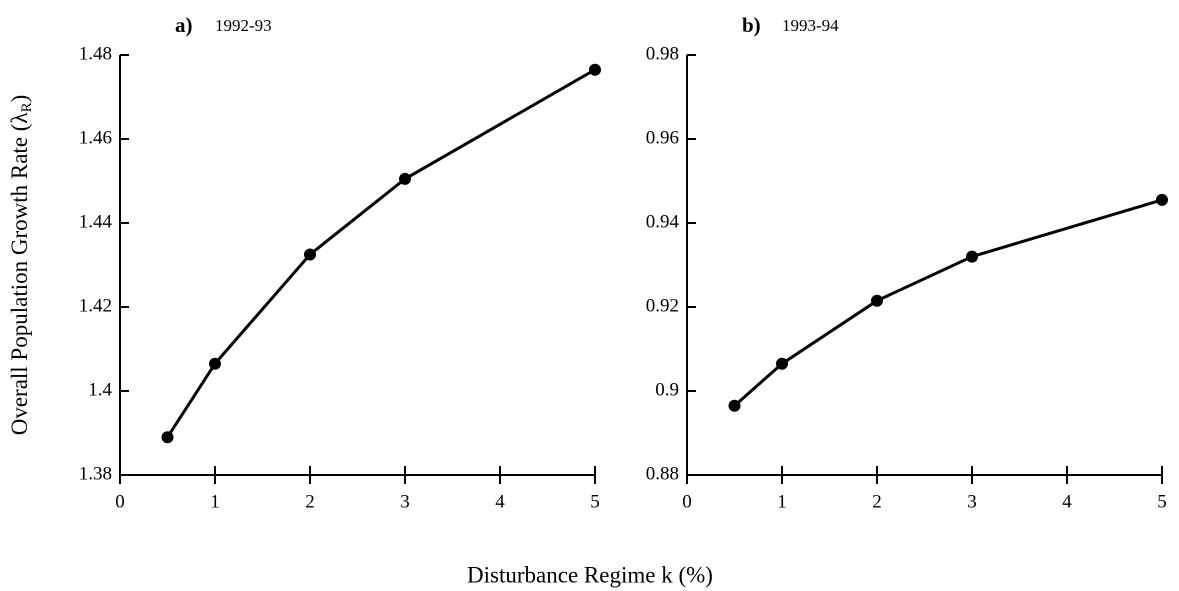 The height and width of the screenshot is (591, 1179). What do you see at coordinates (662, 53) in the screenshot?
I see `y-tick-label: 0.98` at bounding box center [662, 53].